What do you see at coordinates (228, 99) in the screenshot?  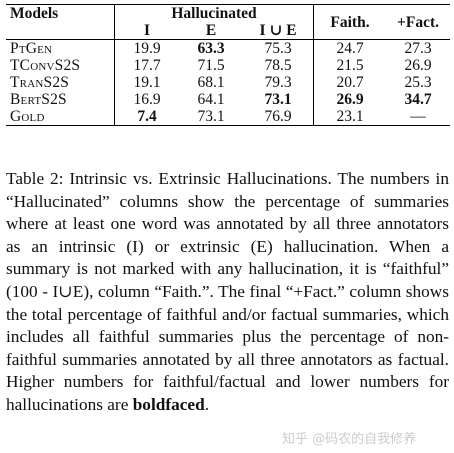 I see `table-row: BertS2S 16.9 64.1 73.1 26.9 34.7` at bounding box center [228, 99].